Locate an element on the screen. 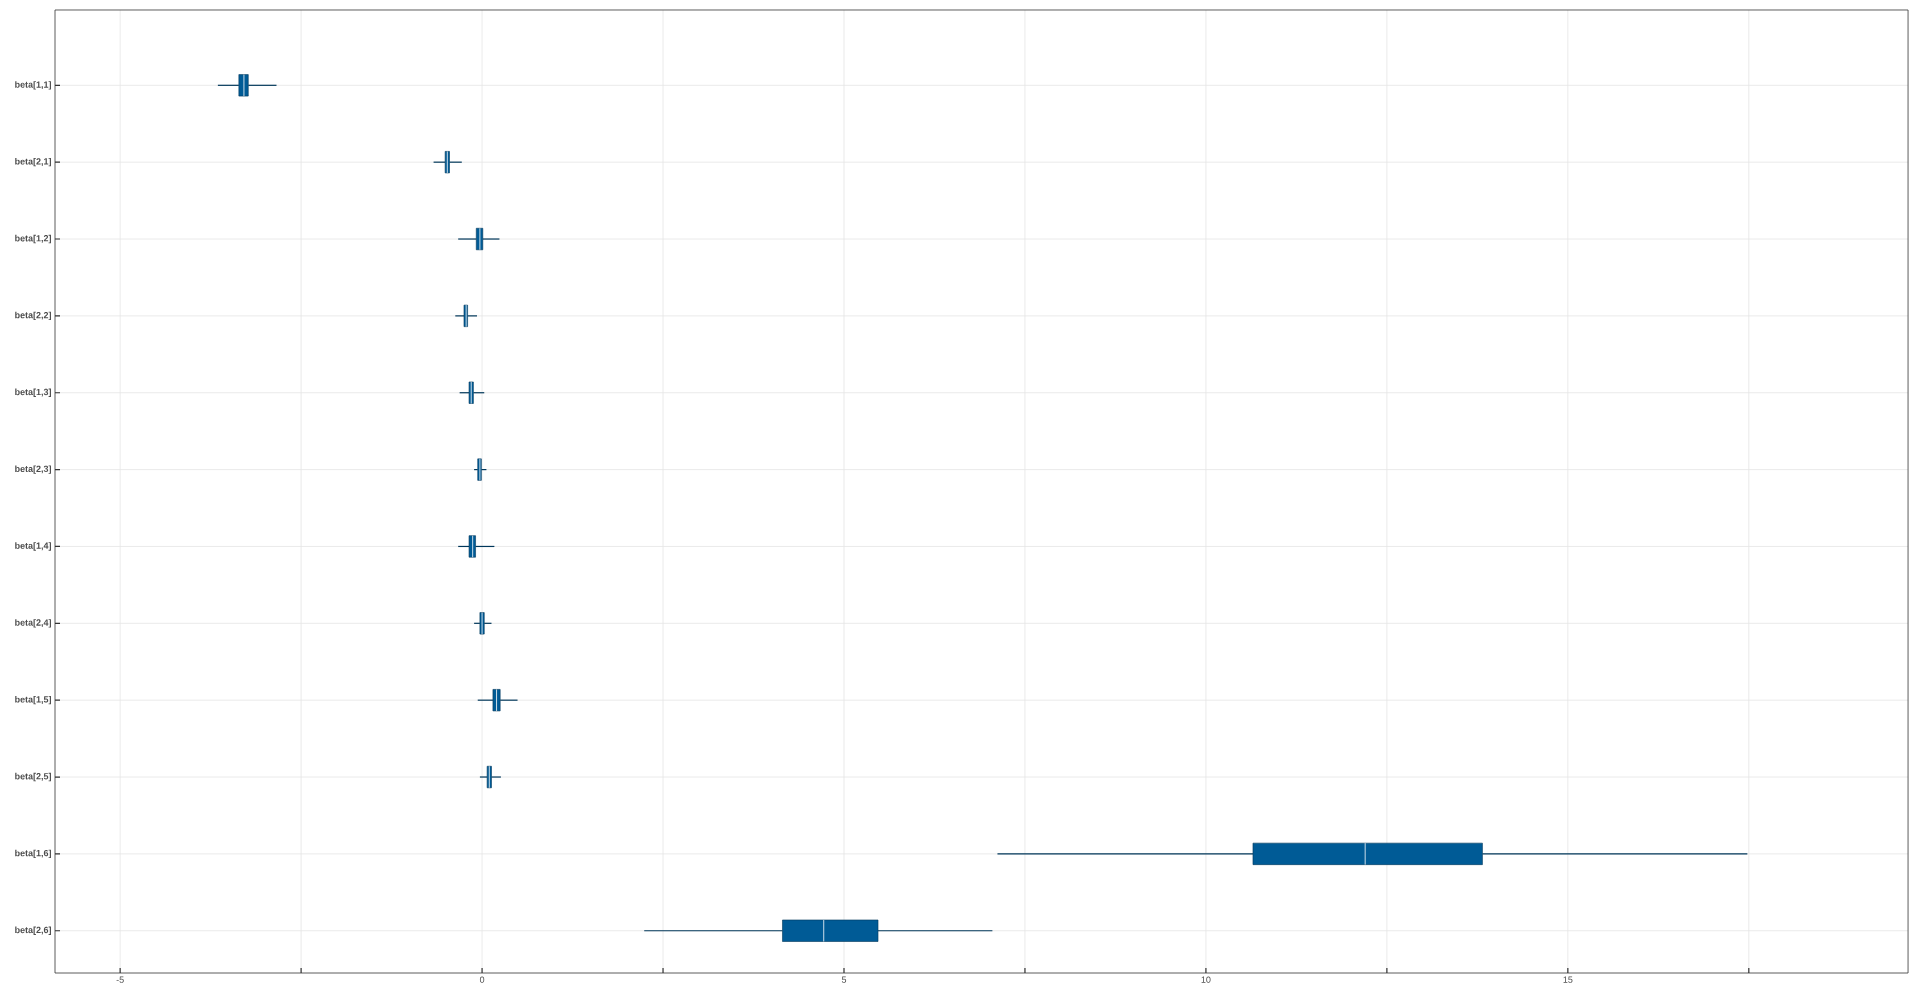 Image resolution: width=1920 pixels, height=1001 pixels. x-tick-label: 5 is located at coordinates (844, 979).